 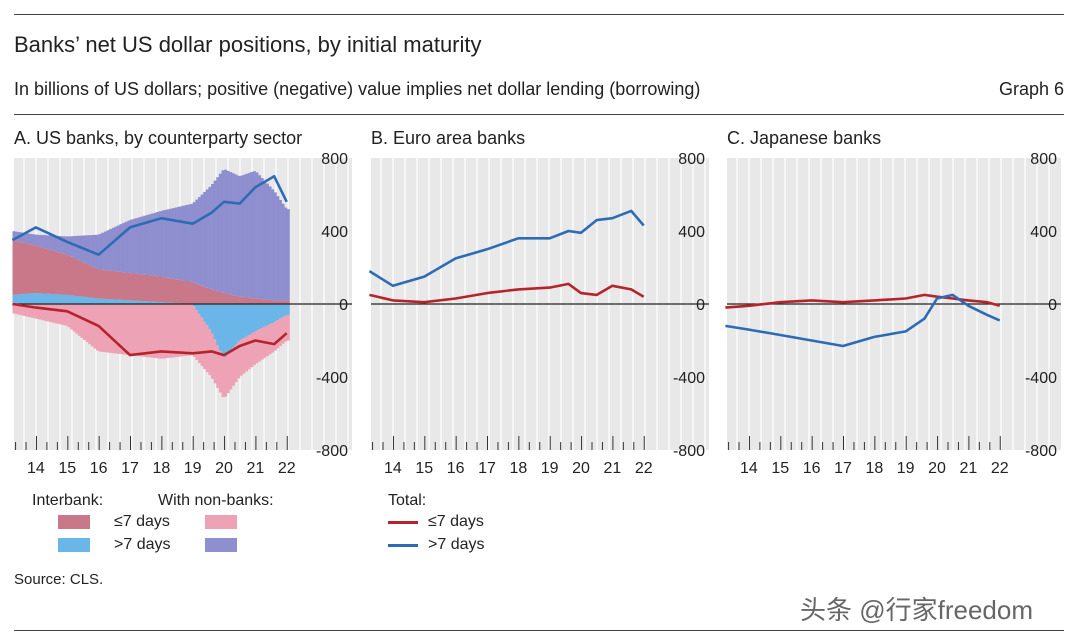 What do you see at coordinates (216, 500) in the screenshot?
I see `legend-nonbanks-label: With non-banks:` at bounding box center [216, 500].